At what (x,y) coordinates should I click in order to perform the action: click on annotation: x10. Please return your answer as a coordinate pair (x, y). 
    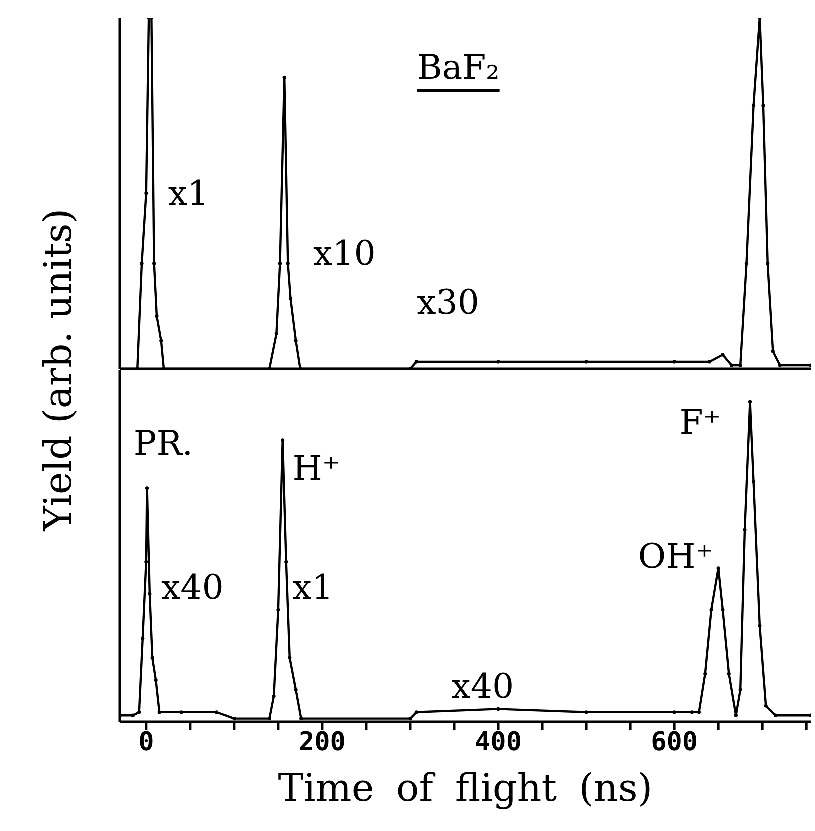
    Looking at the image, I should click on (344, 254).